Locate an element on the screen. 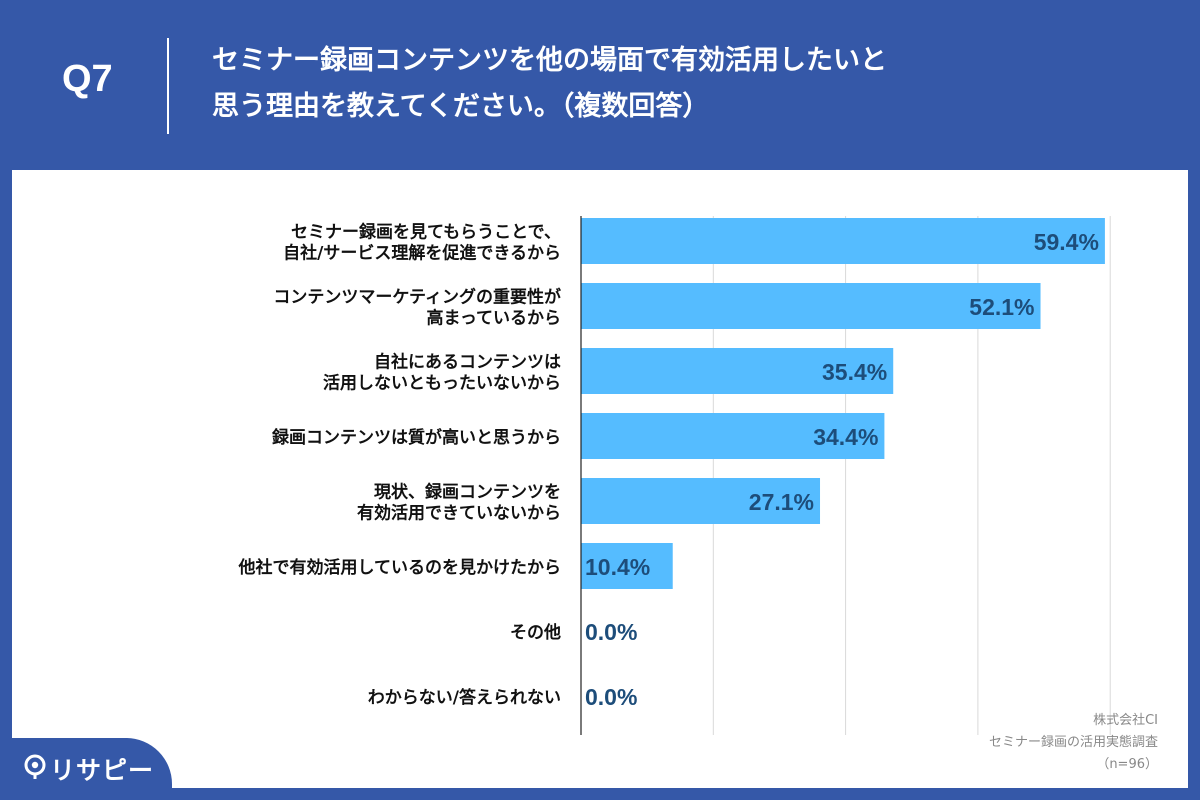  category-label: 活用しないともったいないから is located at coordinates (442, 383).